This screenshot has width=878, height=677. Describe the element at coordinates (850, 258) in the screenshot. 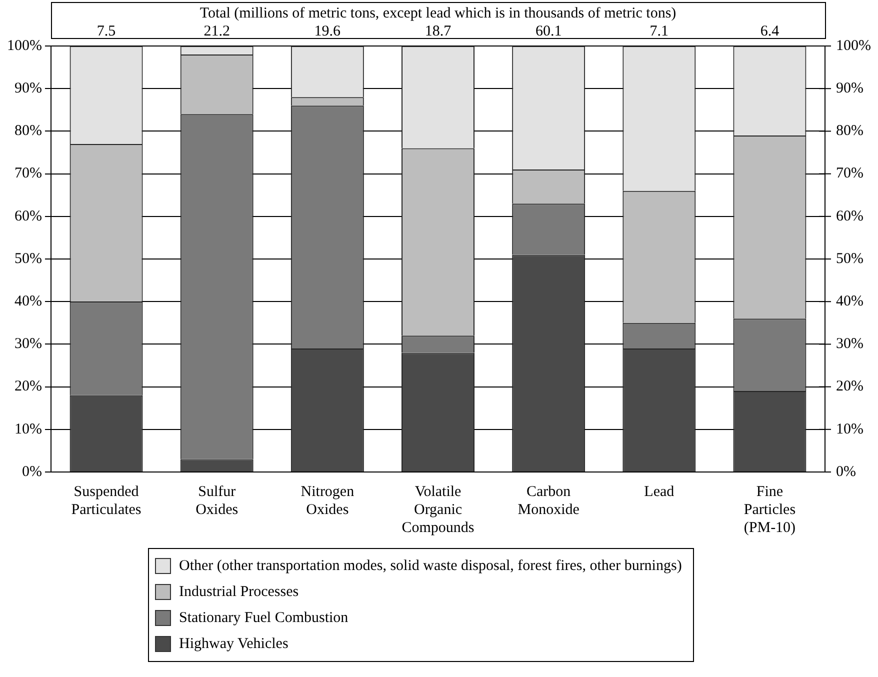

I see `y2-tick-label: 50%` at that location.